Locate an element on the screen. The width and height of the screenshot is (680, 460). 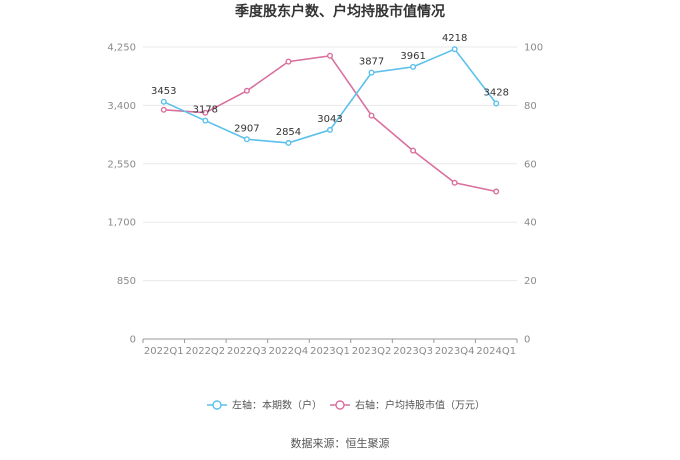
x-axis-tick-label: 2023Q3 is located at coordinates (413, 351).